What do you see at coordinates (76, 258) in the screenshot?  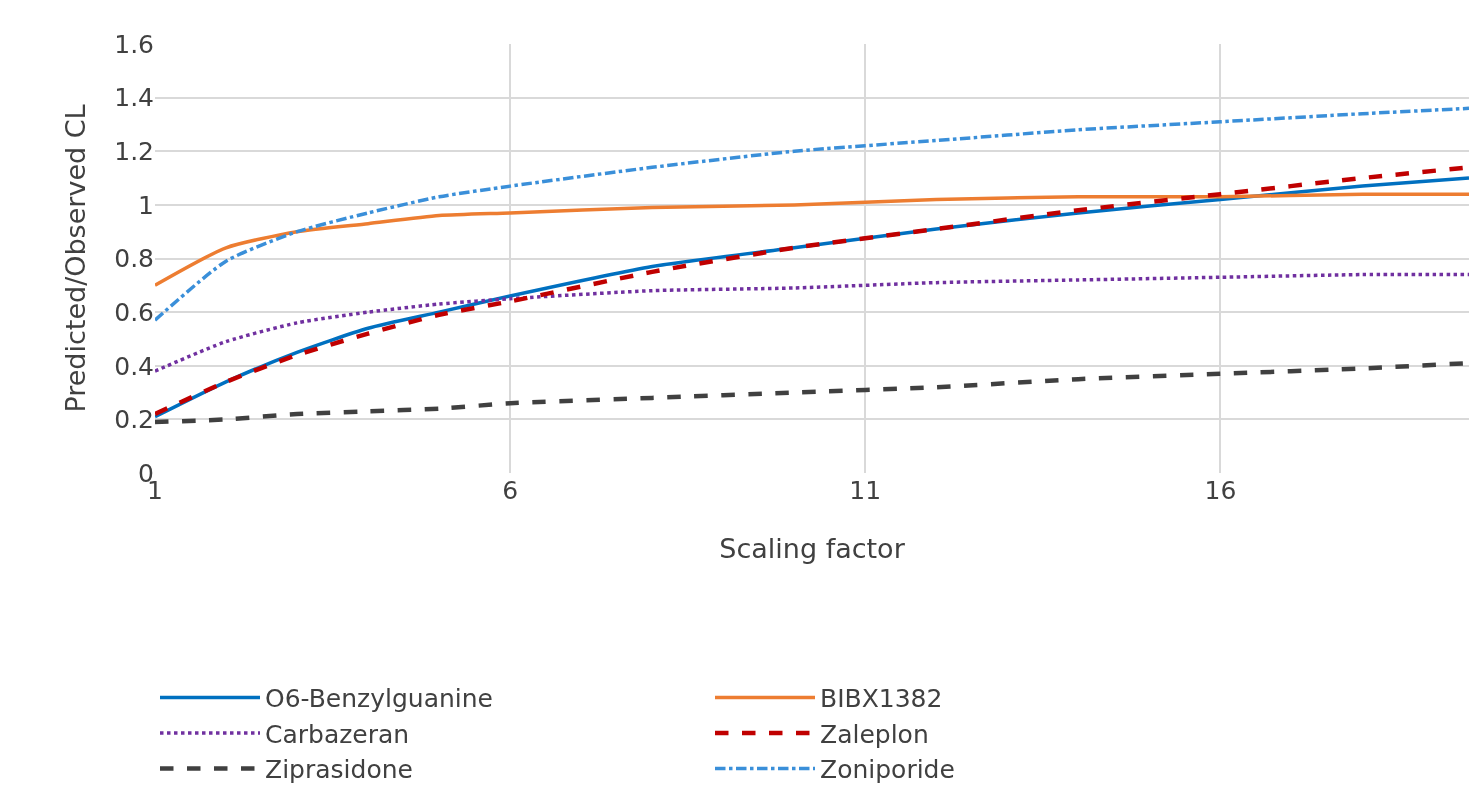 I see `y-axis-title: Predicted/Observed CL` at bounding box center [76, 258].